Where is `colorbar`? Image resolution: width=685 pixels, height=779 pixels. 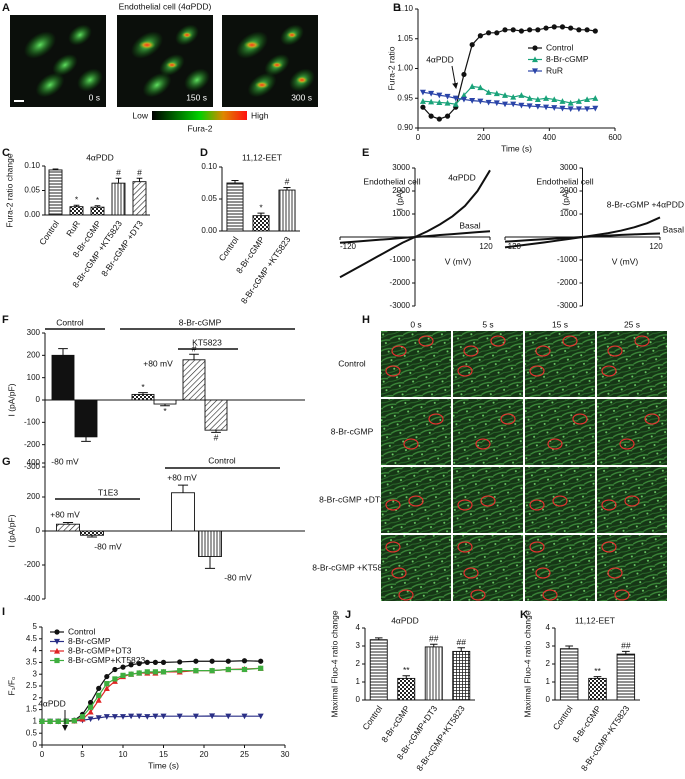 colorbar is located at coordinates (199, 115).